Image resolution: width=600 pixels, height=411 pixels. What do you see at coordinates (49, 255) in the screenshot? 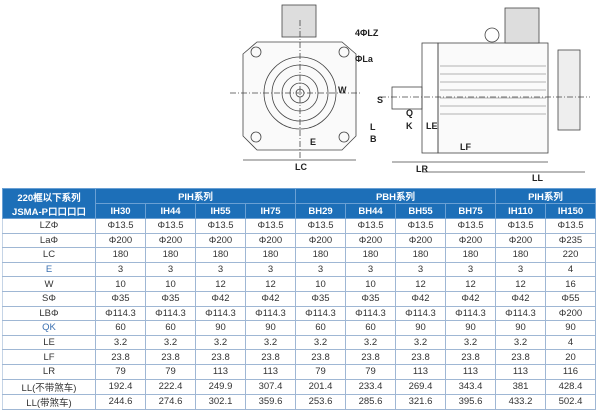
I see `row-label: LC` at bounding box center [49, 255].